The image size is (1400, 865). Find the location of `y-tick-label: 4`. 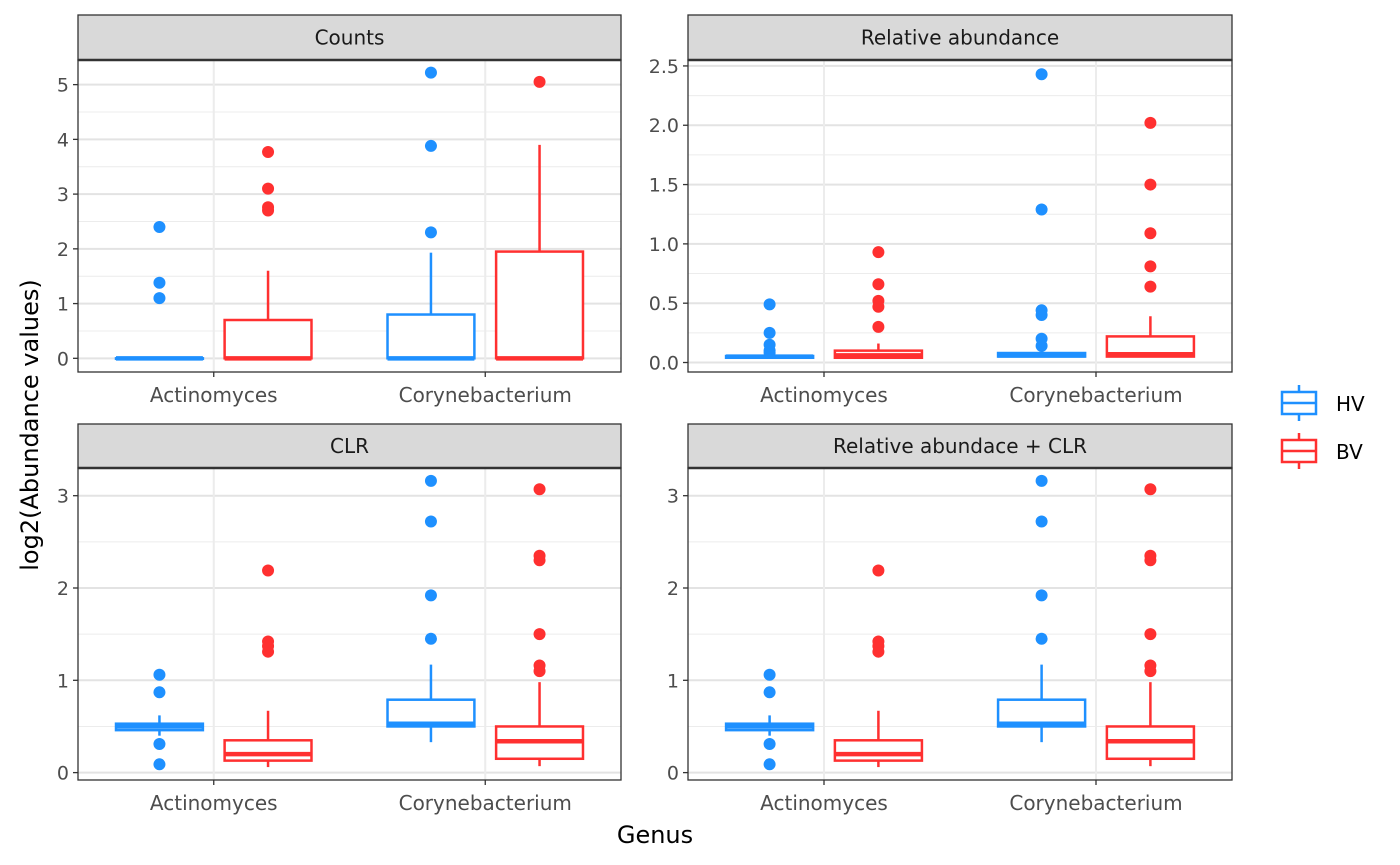

y-tick-label: 4 is located at coordinates (63, 140).